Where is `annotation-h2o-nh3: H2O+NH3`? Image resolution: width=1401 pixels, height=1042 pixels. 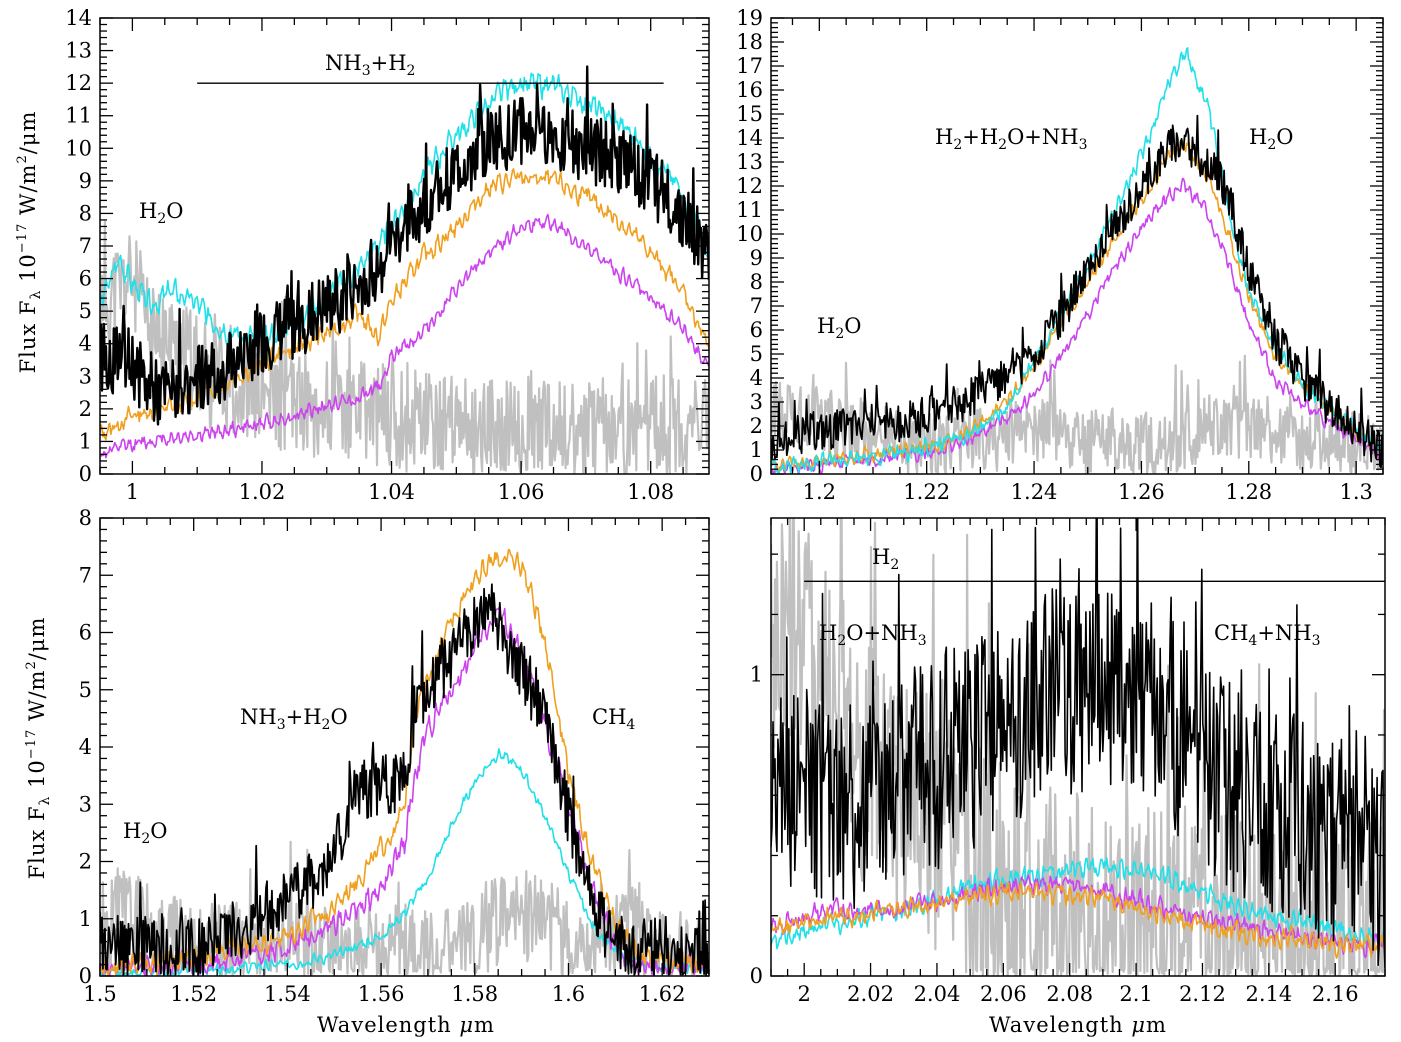 annotation-h2o-nh3: H2O+NH3 is located at coordinates (873, 635).